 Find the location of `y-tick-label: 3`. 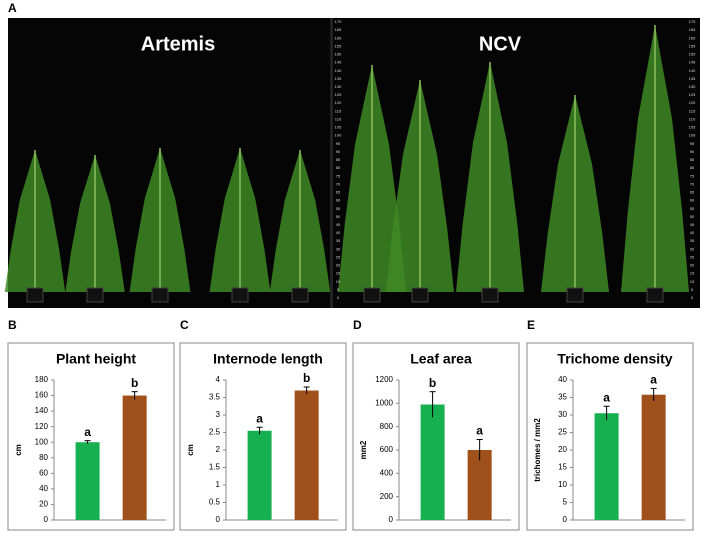

y-tick-label: 3 is located at coordinates (218, 414).